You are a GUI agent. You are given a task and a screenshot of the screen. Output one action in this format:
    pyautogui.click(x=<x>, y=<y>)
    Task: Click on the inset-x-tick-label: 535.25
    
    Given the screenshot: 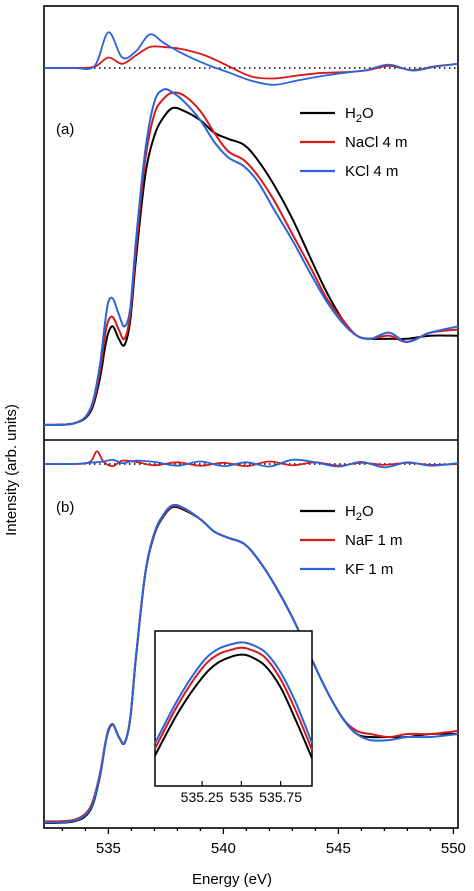 What is the action you would take?
    pyautogui.click(x=202, y=797)
    